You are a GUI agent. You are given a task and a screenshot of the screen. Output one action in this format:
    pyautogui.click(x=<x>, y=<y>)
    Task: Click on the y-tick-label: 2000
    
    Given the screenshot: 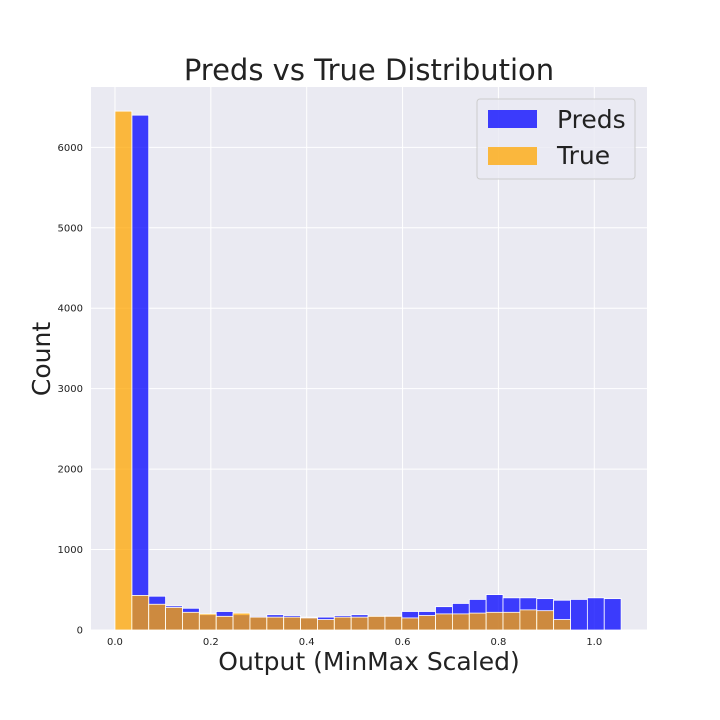 What is the action you would take?
    pyautogui.click(x=70, y=470)
    